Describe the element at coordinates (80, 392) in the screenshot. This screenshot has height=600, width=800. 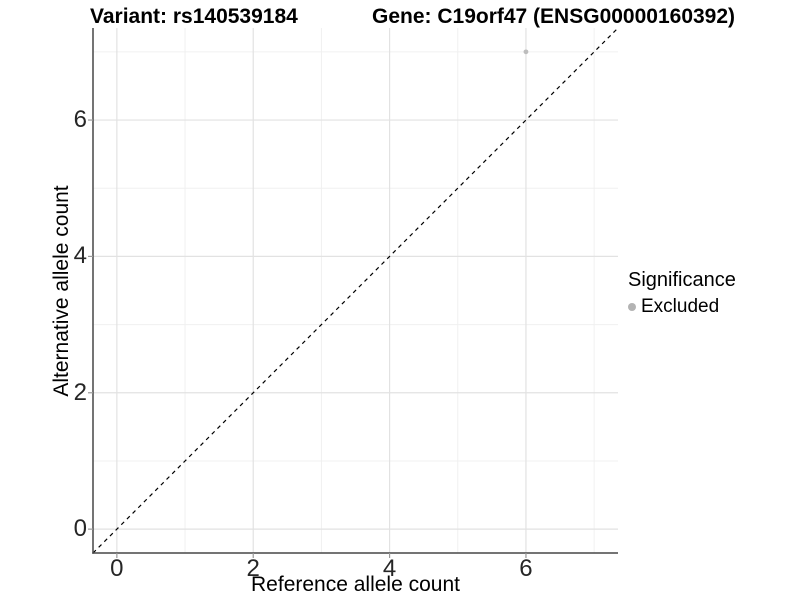
I see `y-tick-label: 2` at that location.